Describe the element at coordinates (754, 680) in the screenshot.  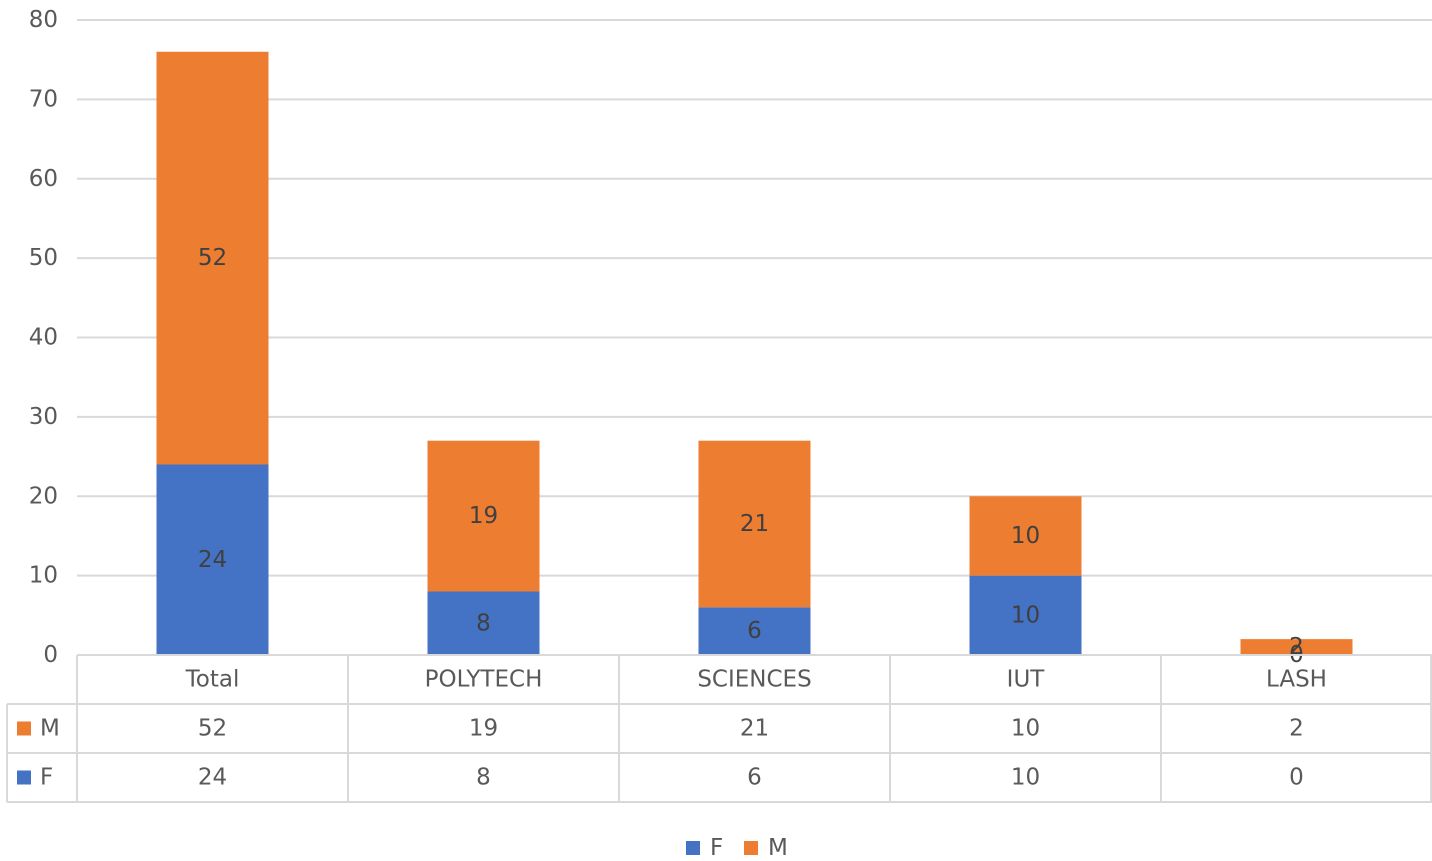
I see `category-label: SCIENCES` at that location.